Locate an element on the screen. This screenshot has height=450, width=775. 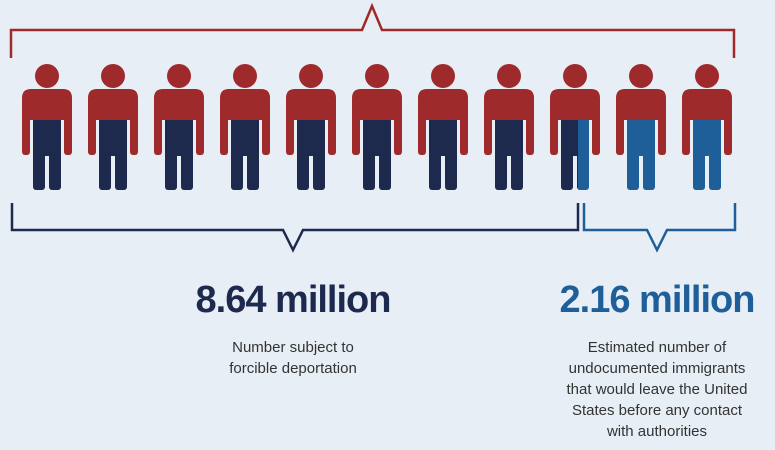
right-bracket is located at coordinates (659, 228).